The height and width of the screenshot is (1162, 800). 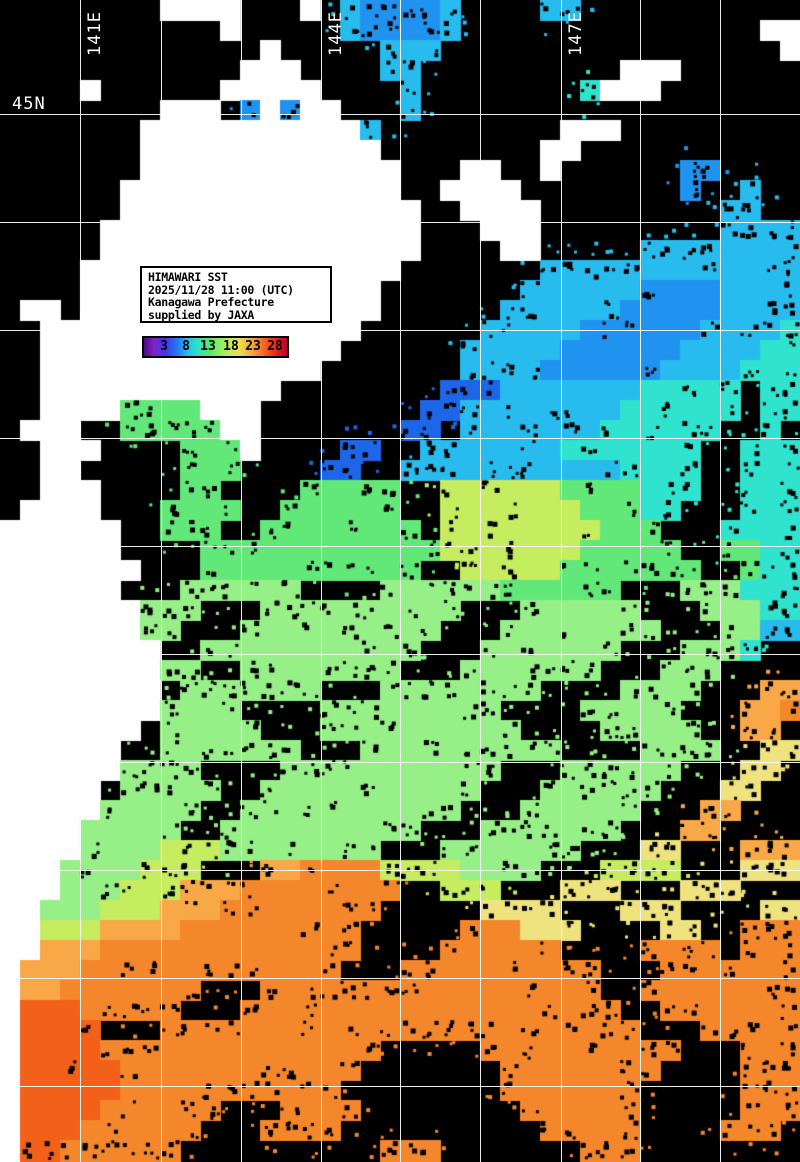 I want to click on colorbar-tick: 23, so click(x=253, y=346).